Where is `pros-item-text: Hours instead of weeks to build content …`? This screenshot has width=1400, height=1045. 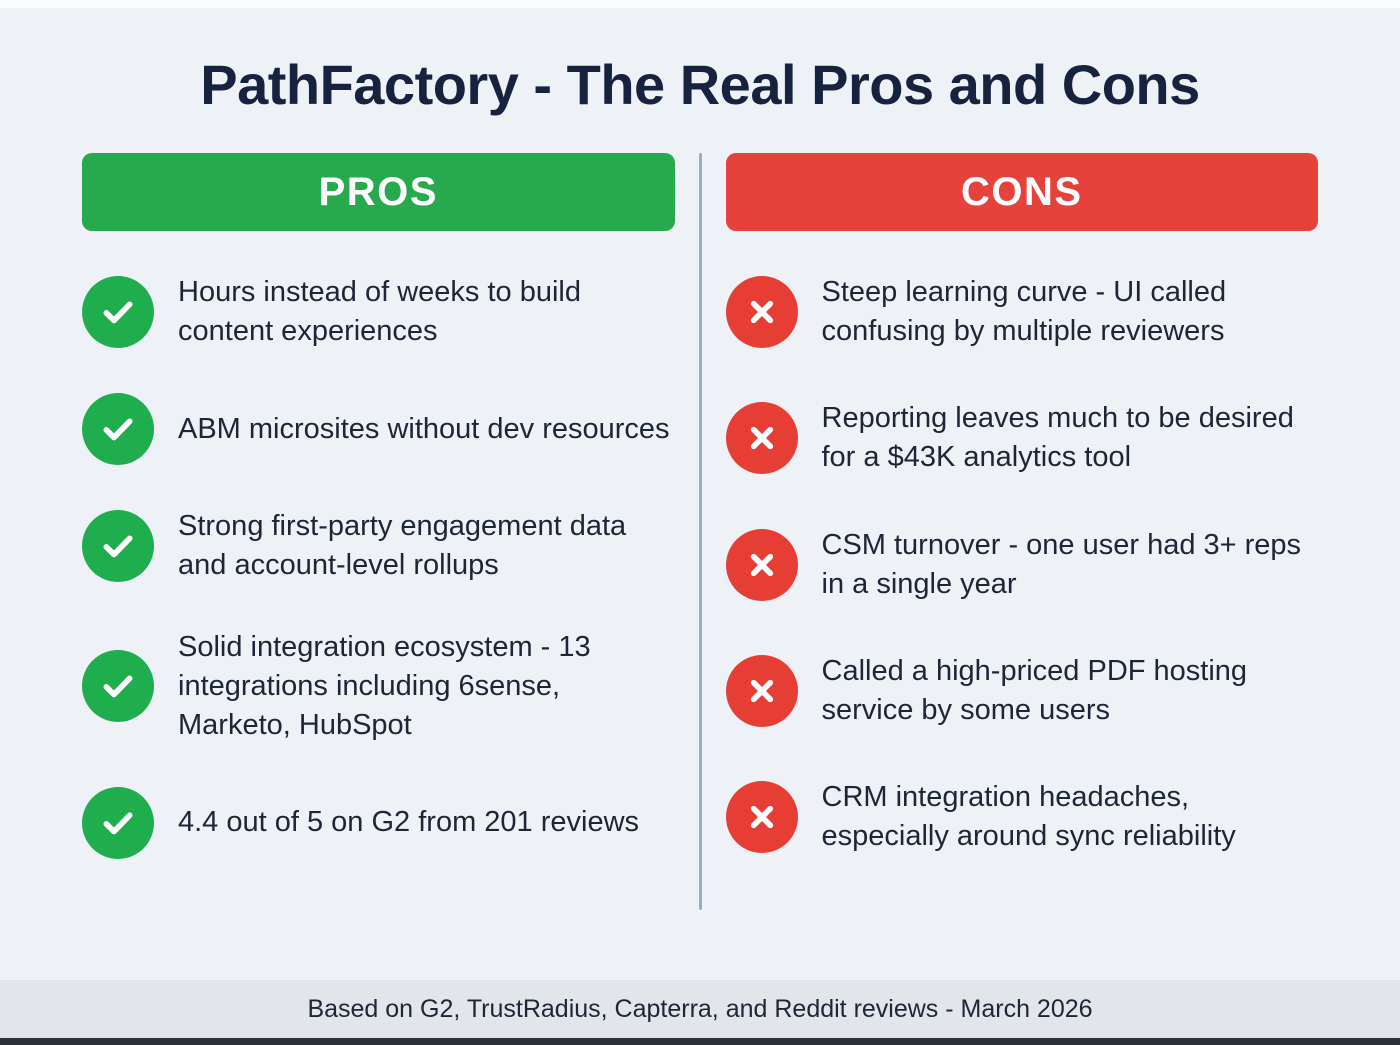
pros-item-text: Hours instead of weeks to build content … is located at coordinates (379, 312).